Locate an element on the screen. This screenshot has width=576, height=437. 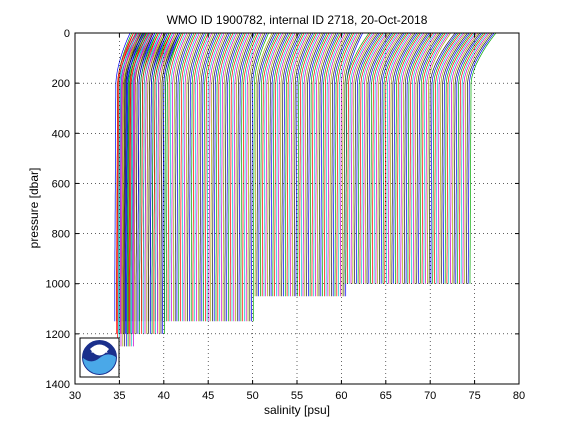
x-tick-label: 40 is located at coordinates (164, 396).